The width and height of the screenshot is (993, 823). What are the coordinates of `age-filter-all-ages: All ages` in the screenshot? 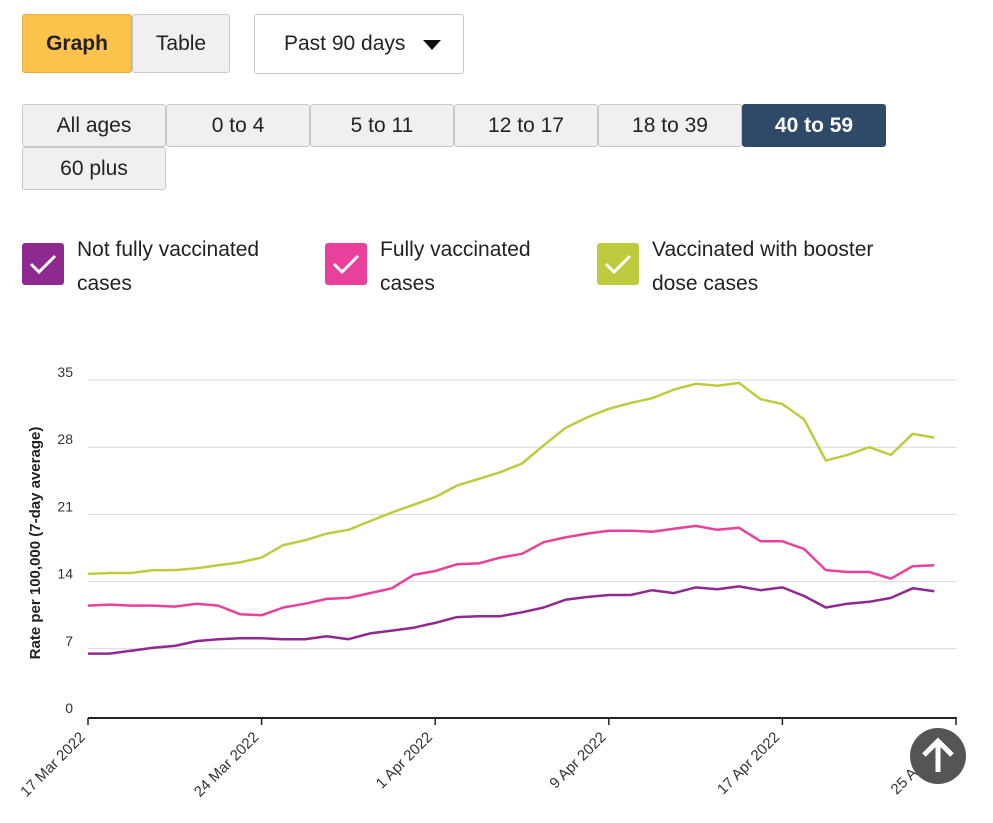 It's located at (94, 125).